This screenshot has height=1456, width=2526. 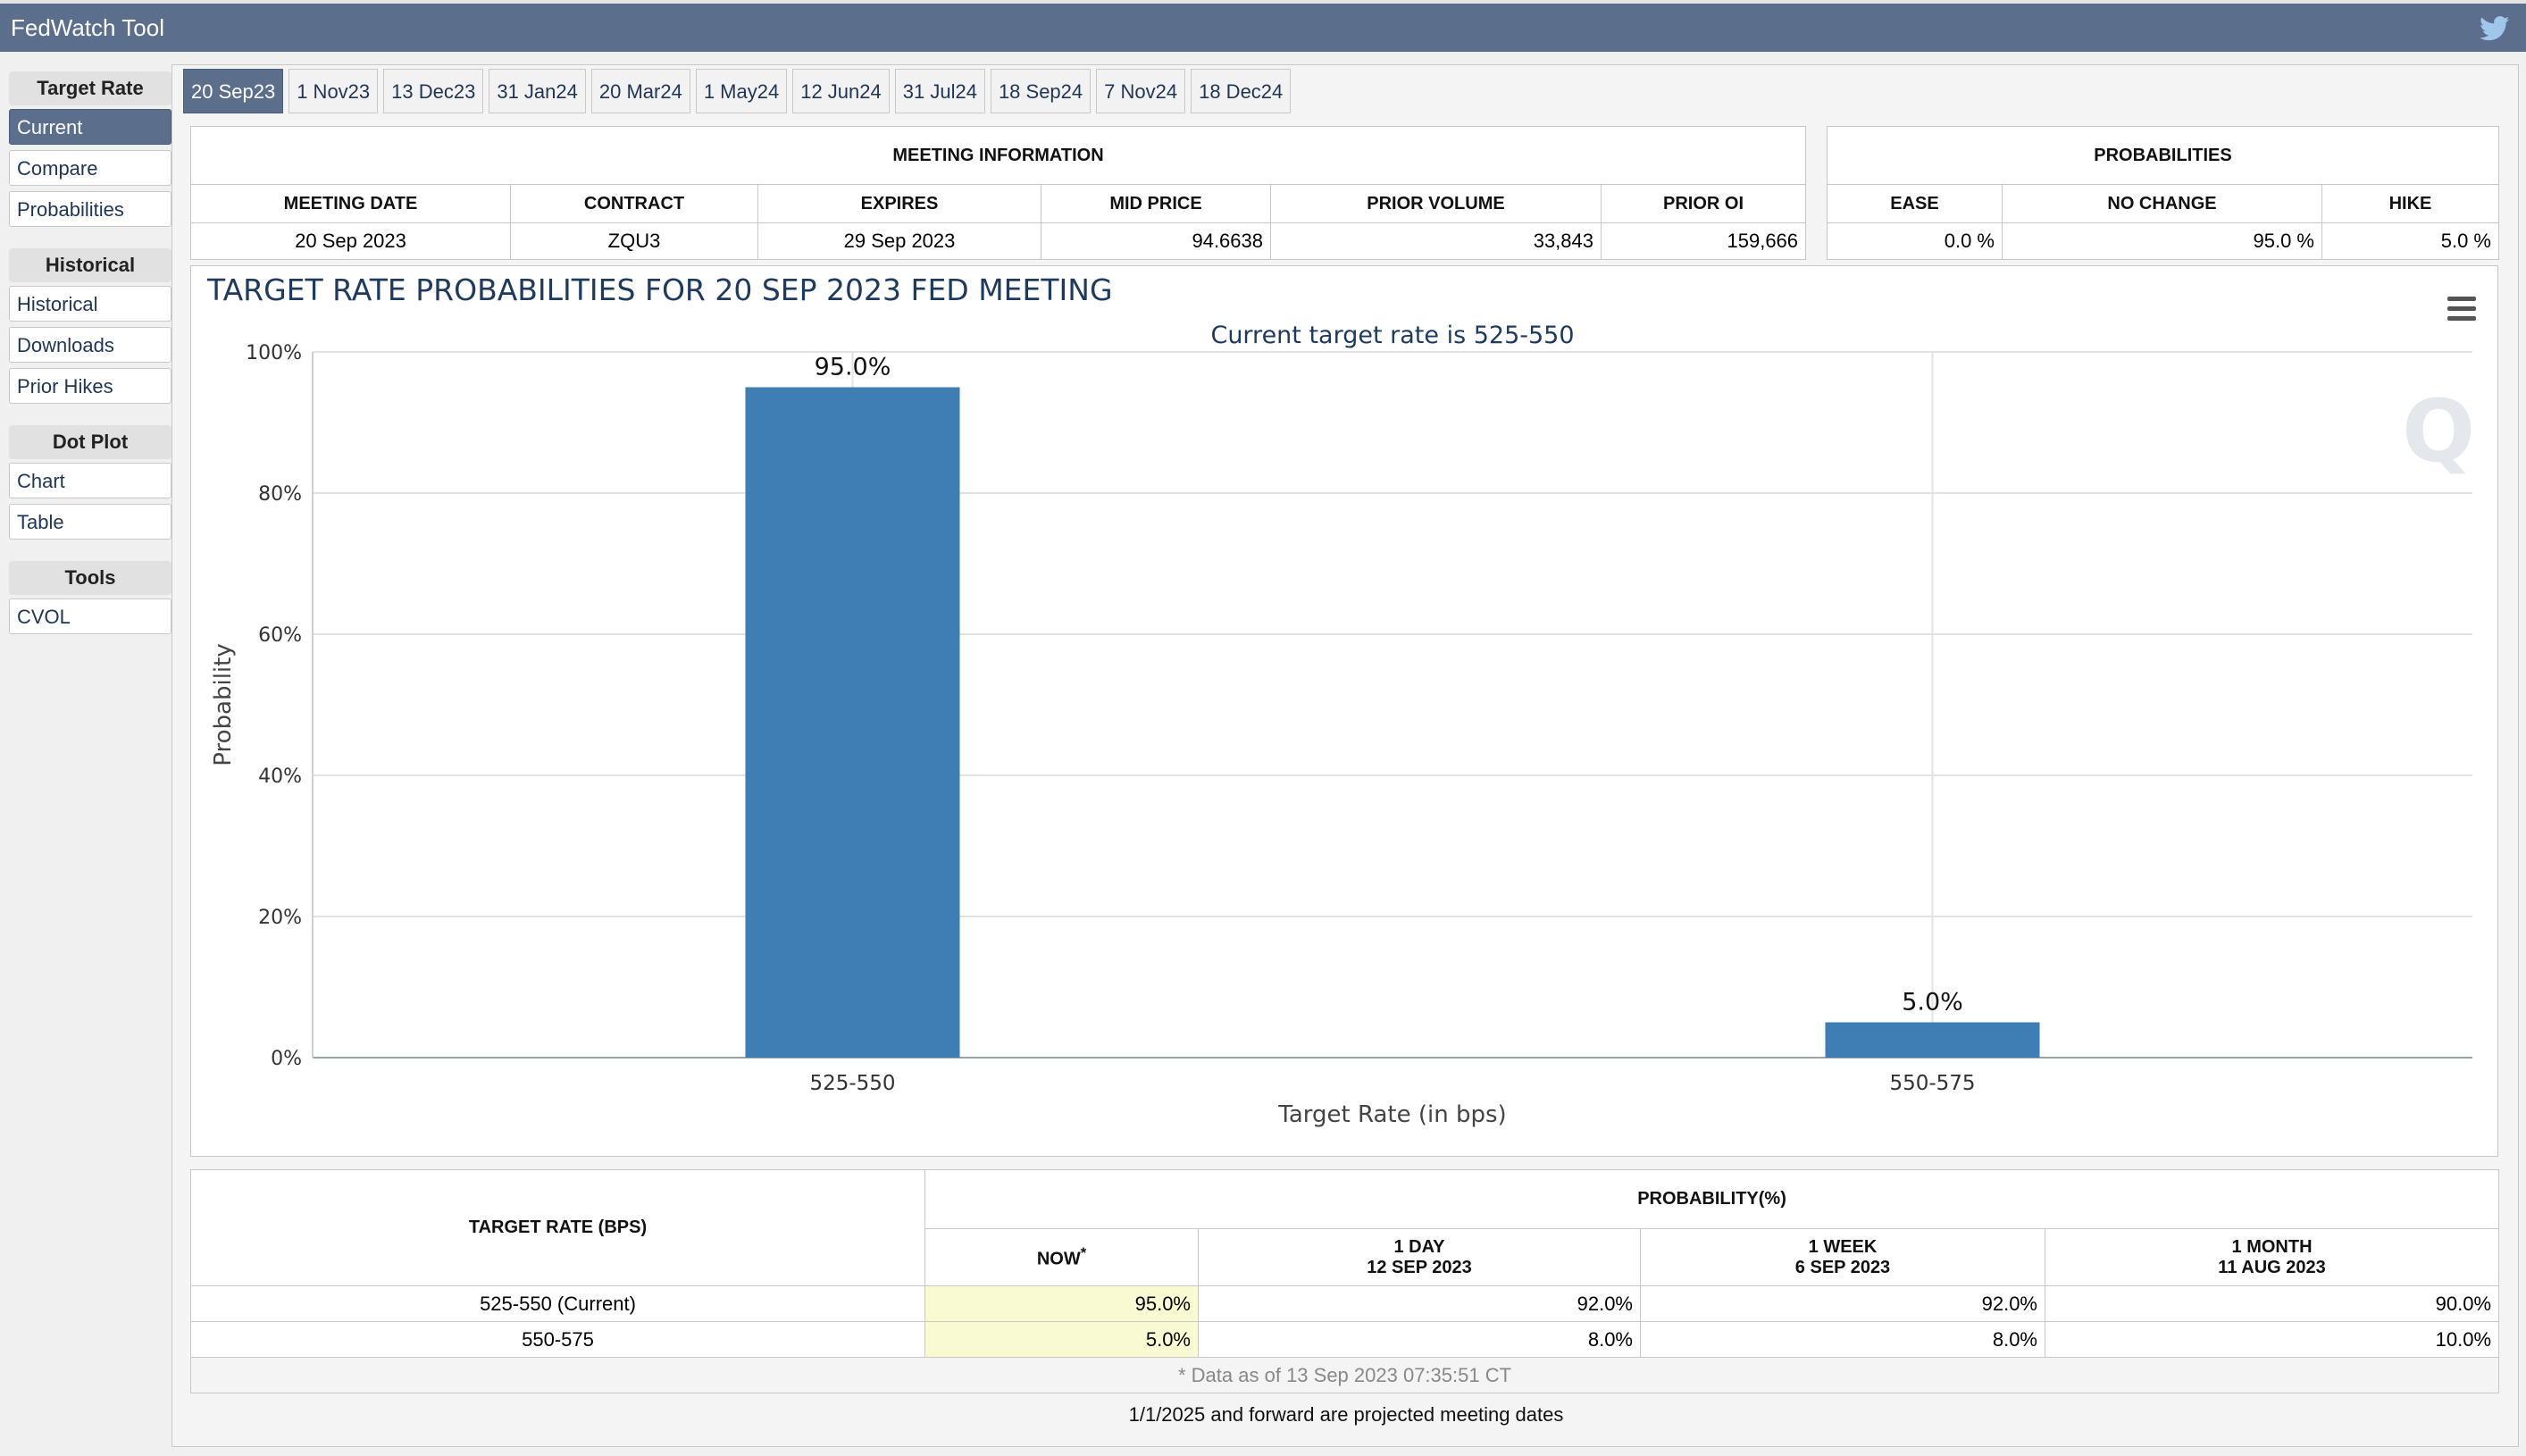 What do you see at coordinates (1419, 1246) in the screenshot?
I see `history-column-label: 1 DAY` at bounding box center [1419, 1246].